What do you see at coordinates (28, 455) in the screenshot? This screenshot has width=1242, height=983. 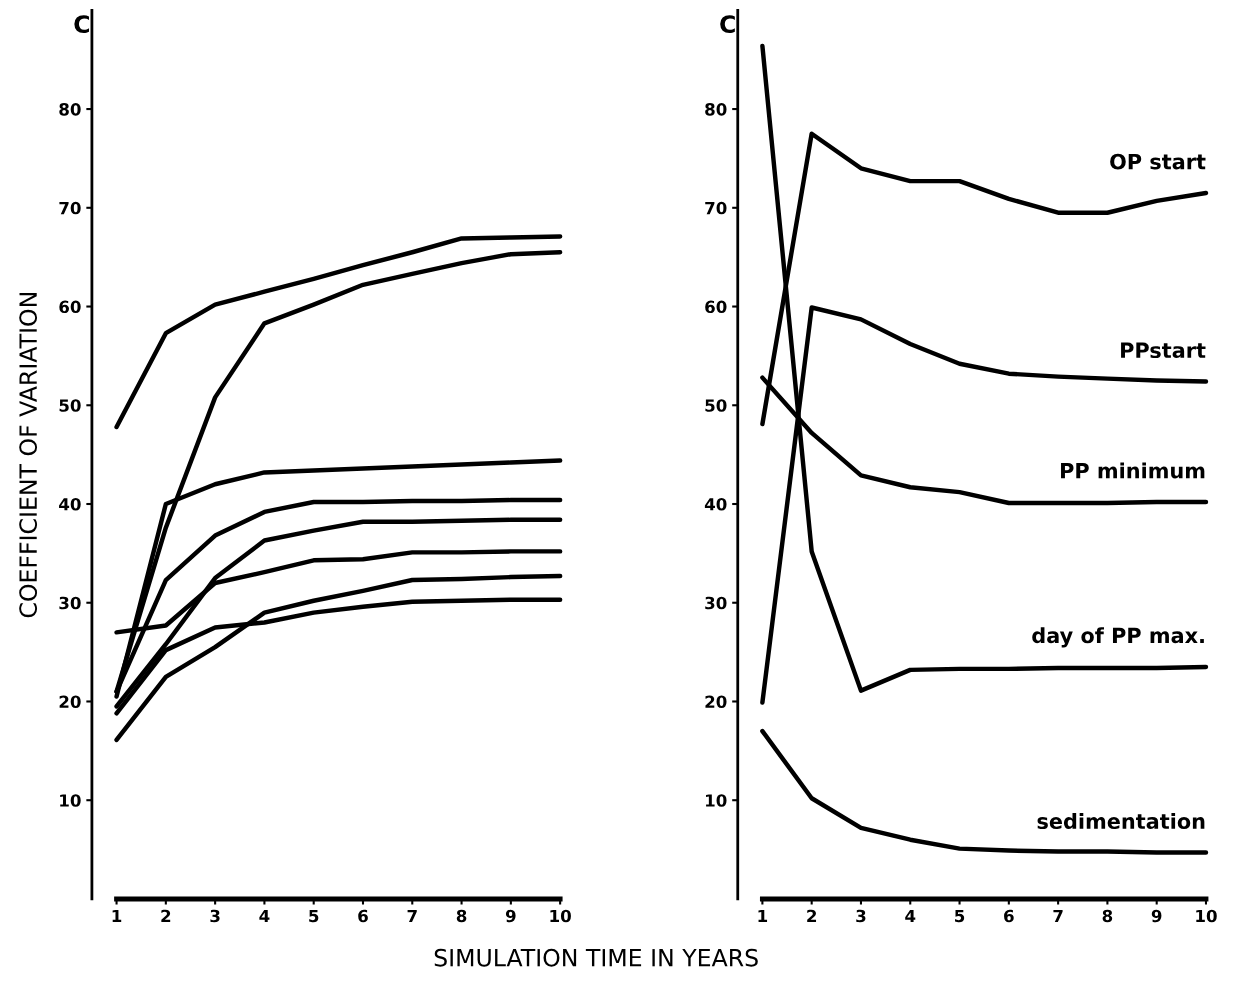 I see `y-axis-title: COEFFICIENT OF VARIATION` at bounding box center [28, 455].